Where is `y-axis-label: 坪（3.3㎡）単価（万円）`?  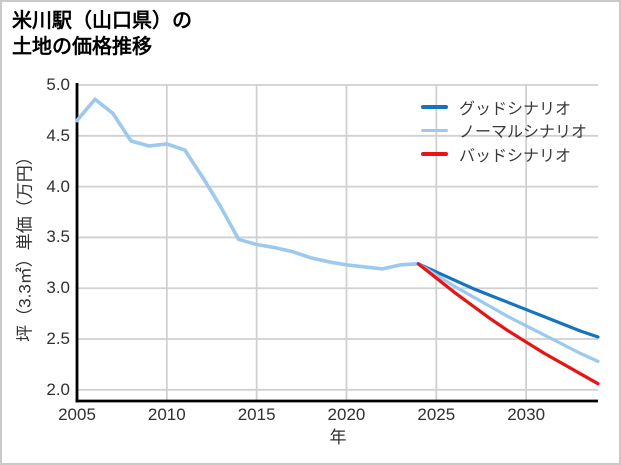
y-axis-label: 坪（3.3㎡）単価（万円） is located at coordinates (25, 245).